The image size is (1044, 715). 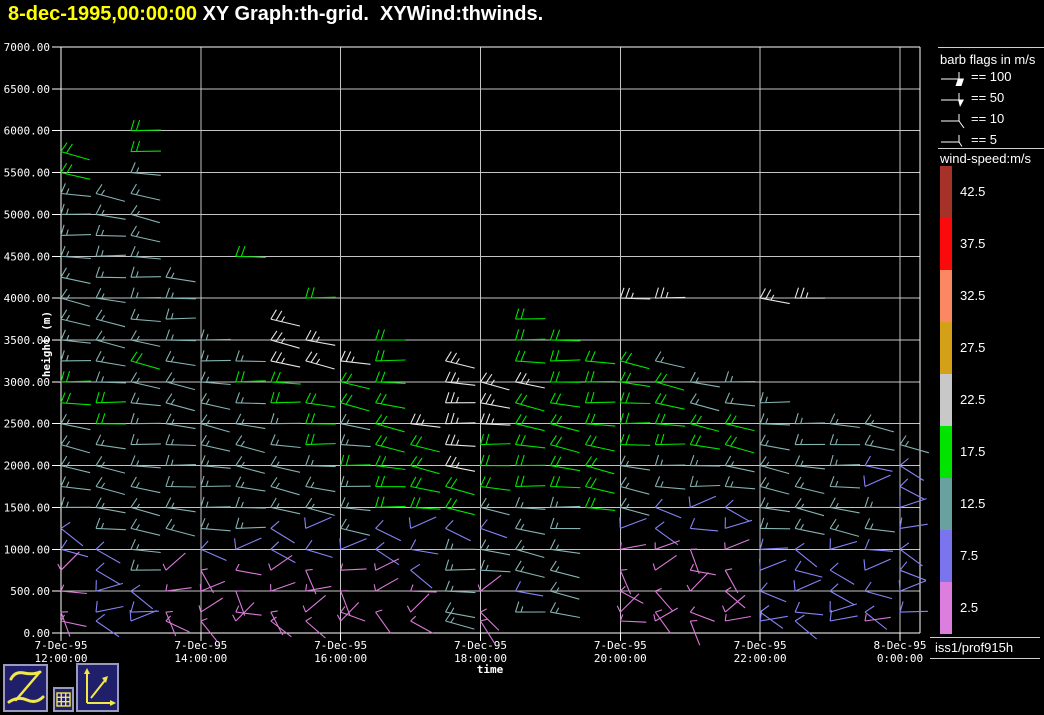 I want to click on y-tick-label: 500.00, so click(x=30, y=591).